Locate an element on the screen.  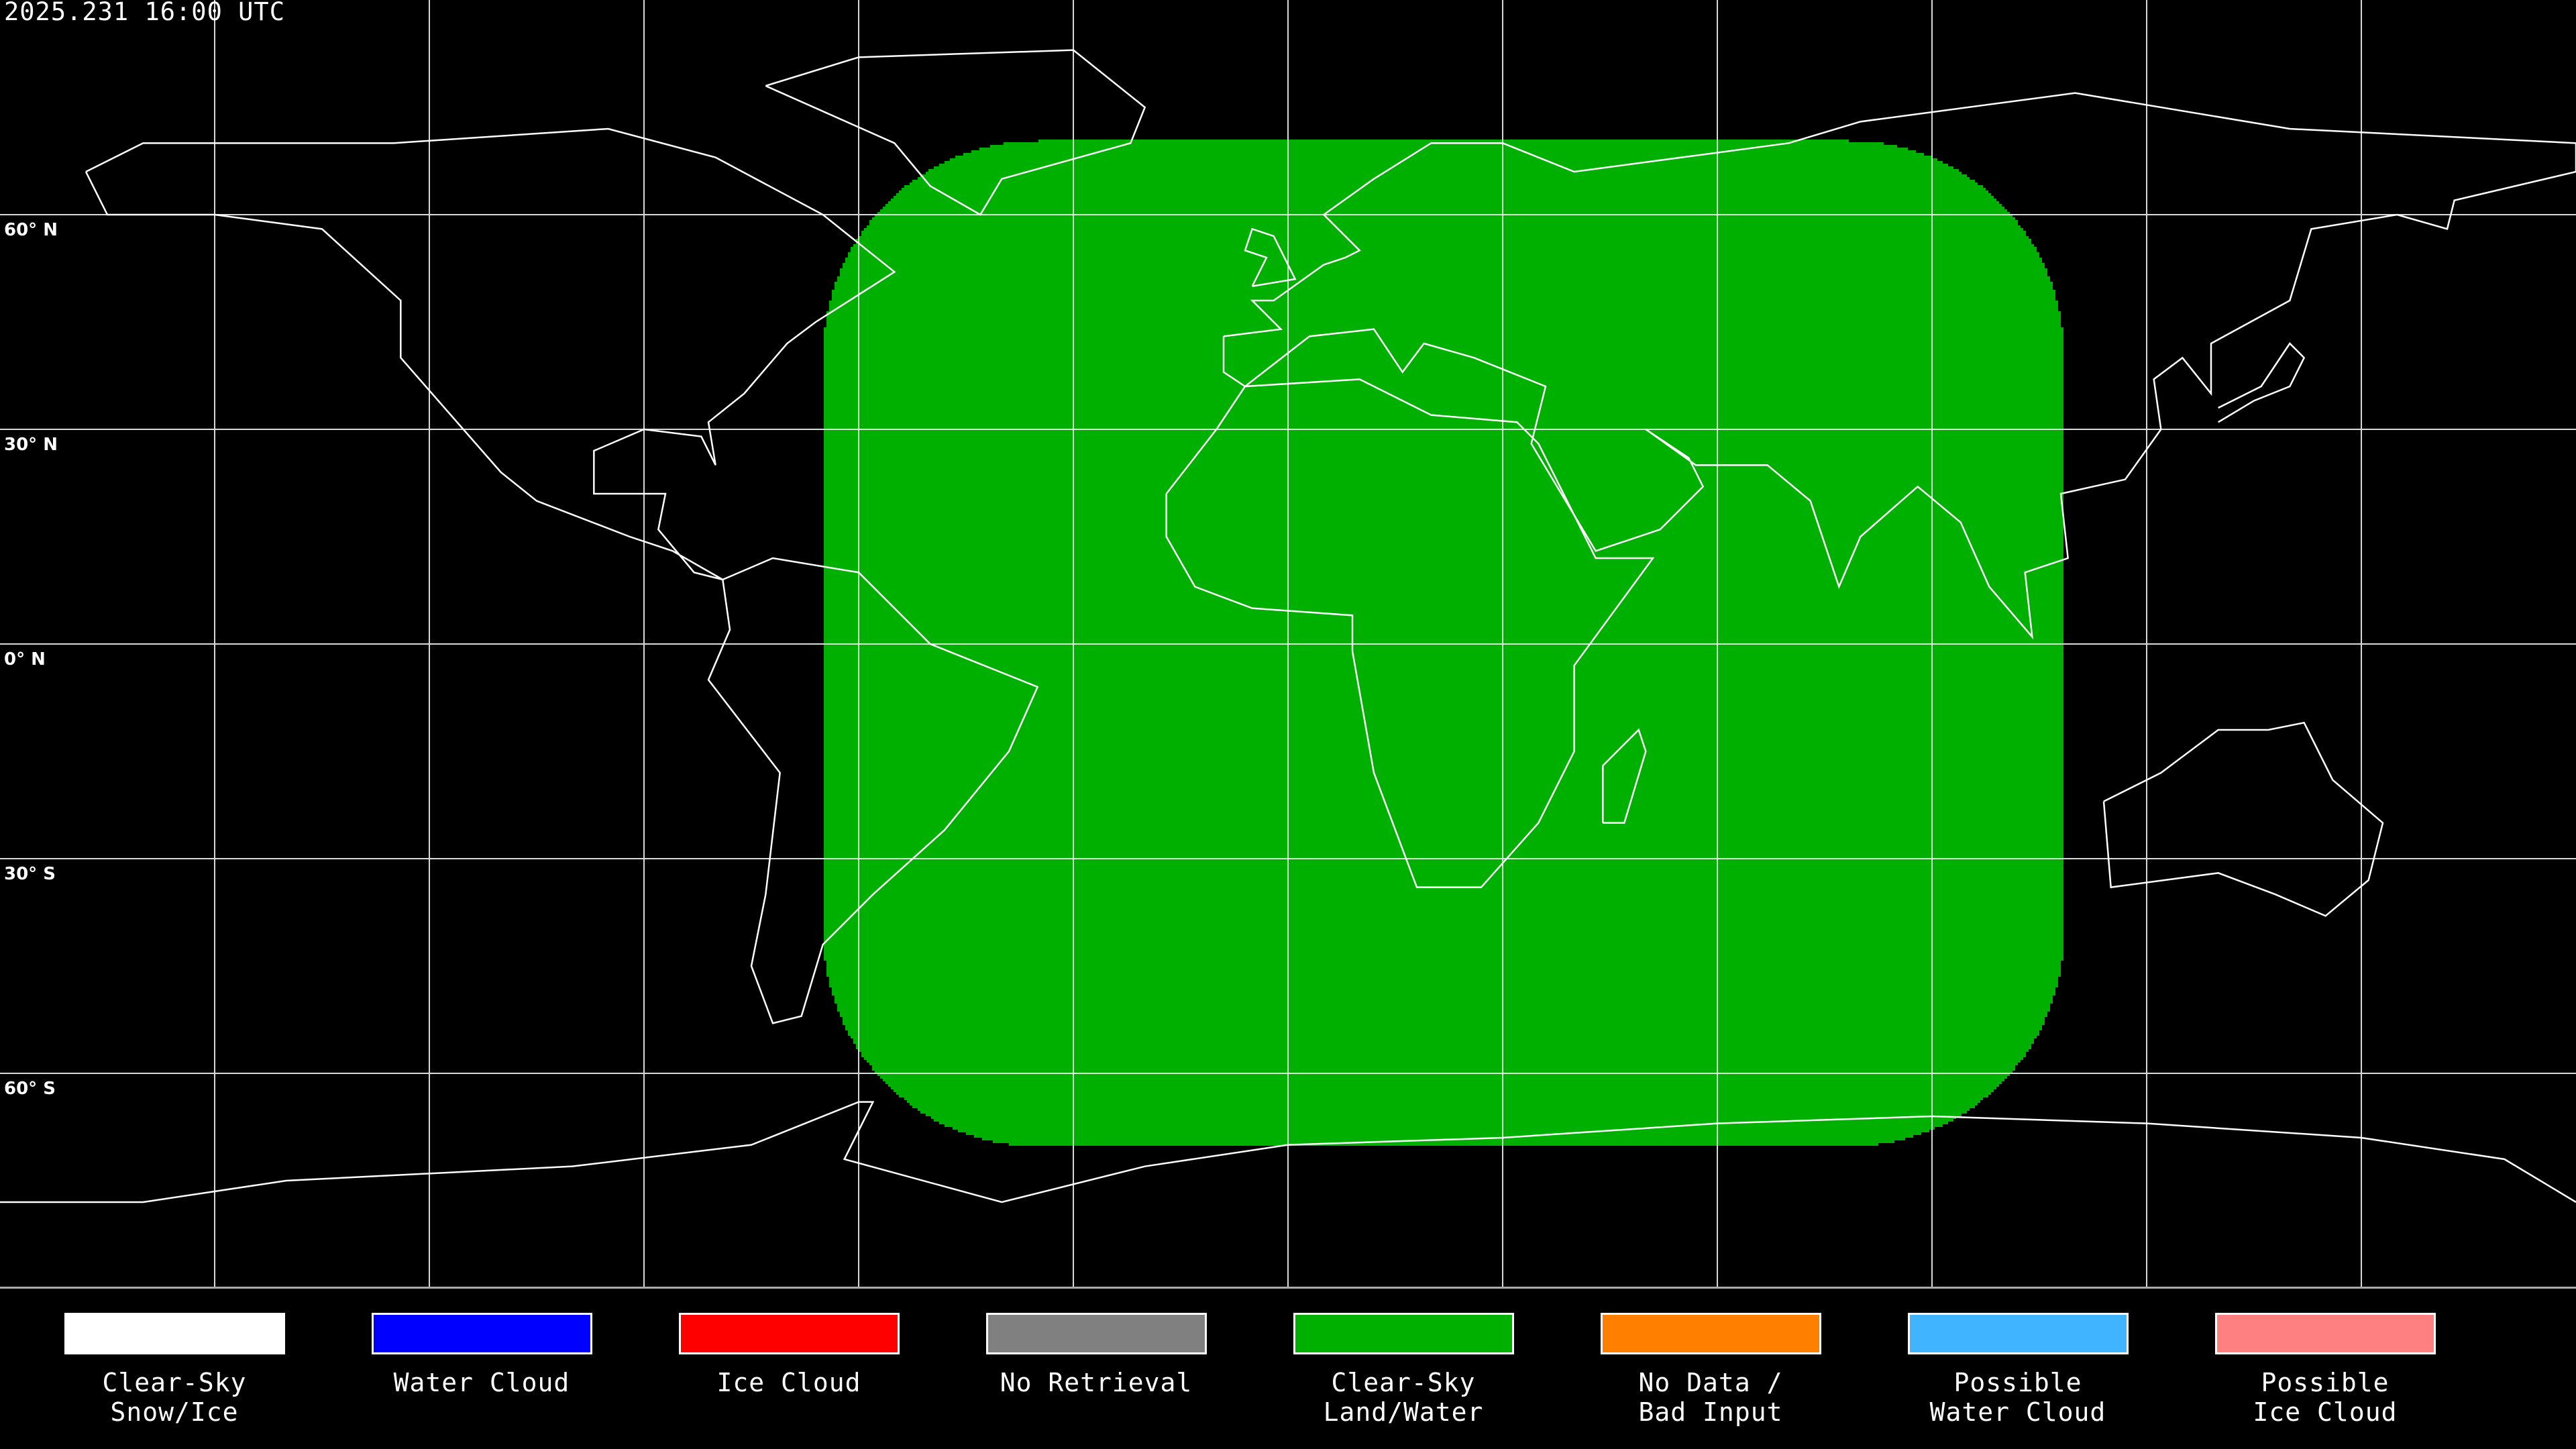
legend-item-possible-ice-cloud: Possible Ice Cloud is located at coordinates (2325, 1370).